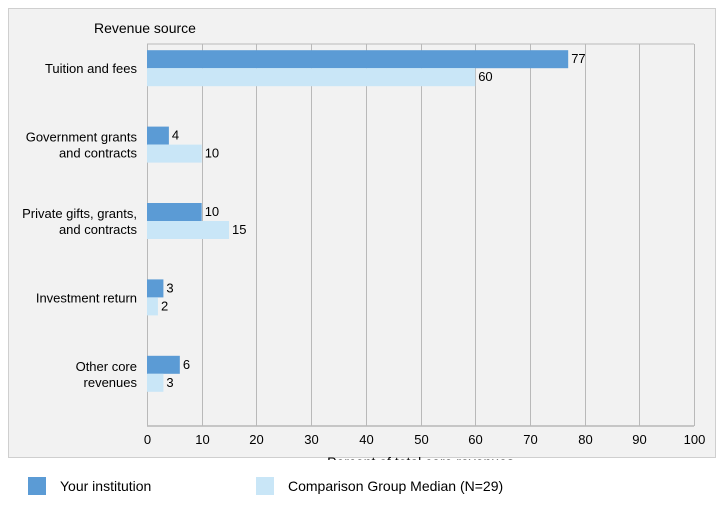  I want to click on x-tick-label-60: 60, so click(475, 439).